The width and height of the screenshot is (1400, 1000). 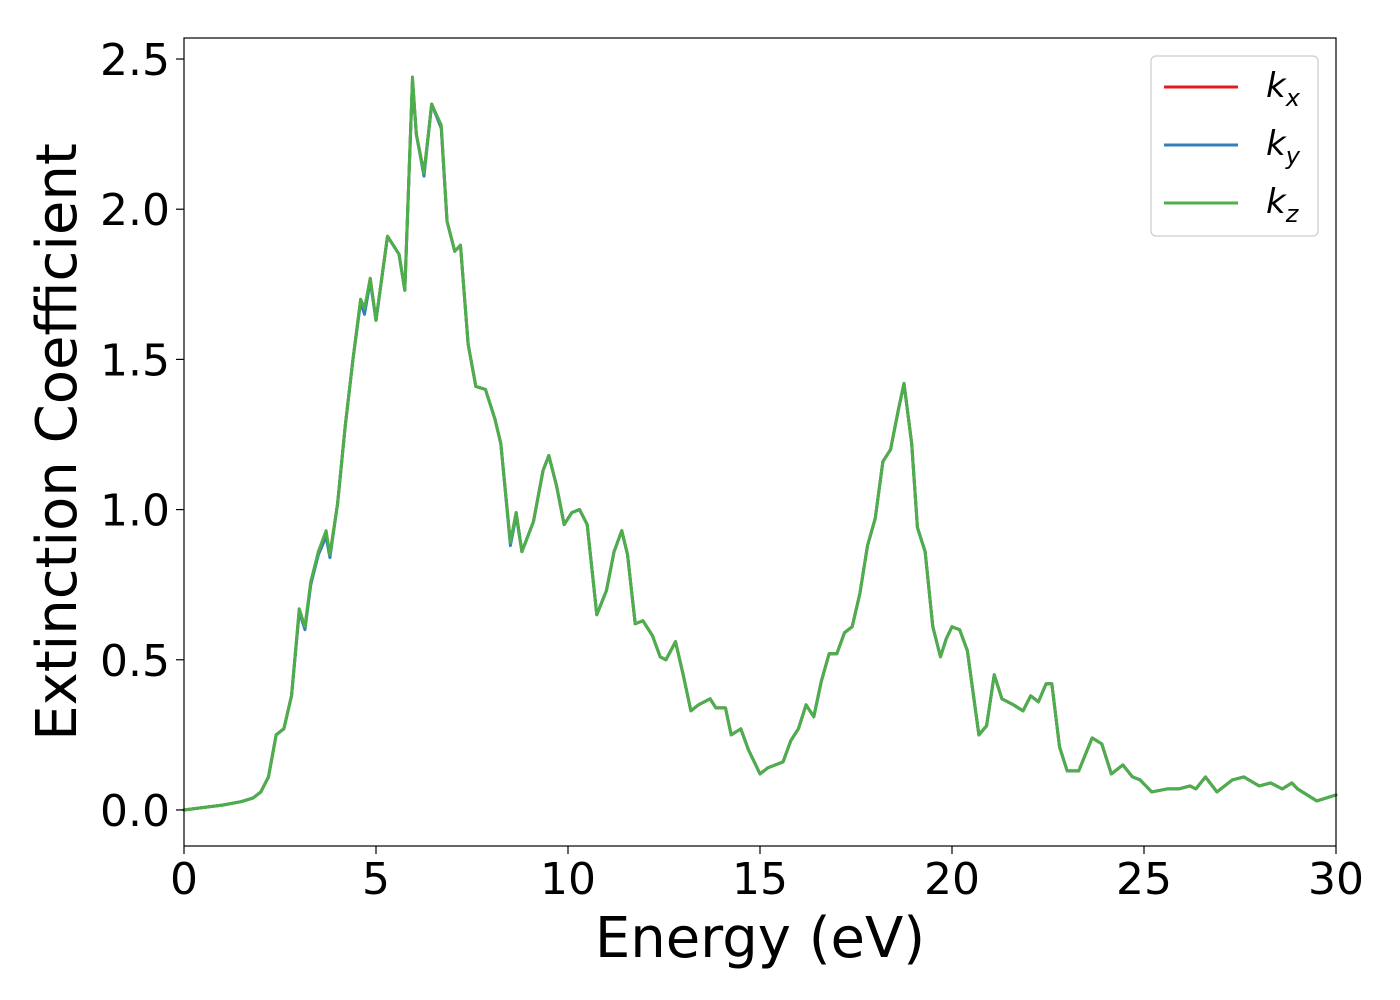 I want to click on x-tick-label: 10, so click(x=568, y=879).